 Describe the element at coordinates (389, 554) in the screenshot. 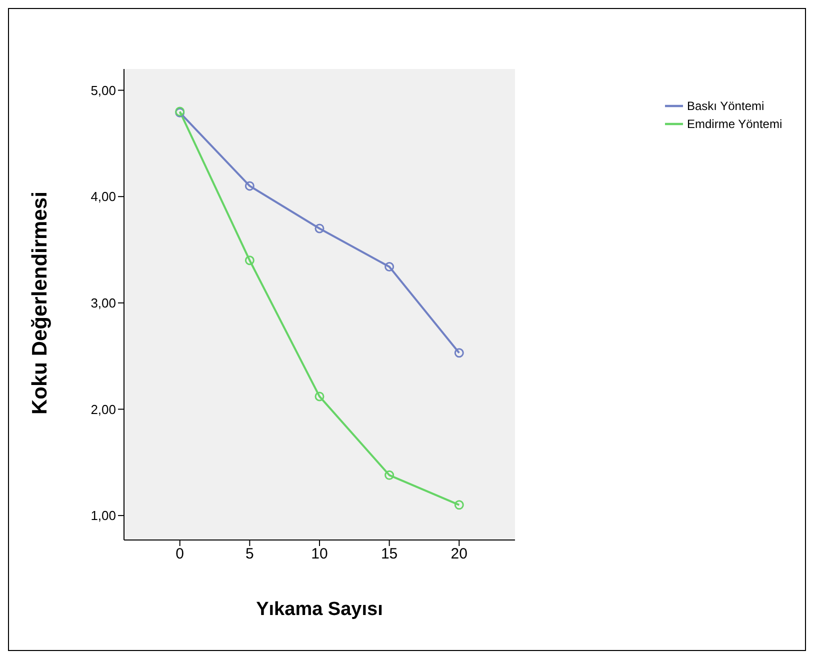

I see `x-tick-label: 15` at that location.